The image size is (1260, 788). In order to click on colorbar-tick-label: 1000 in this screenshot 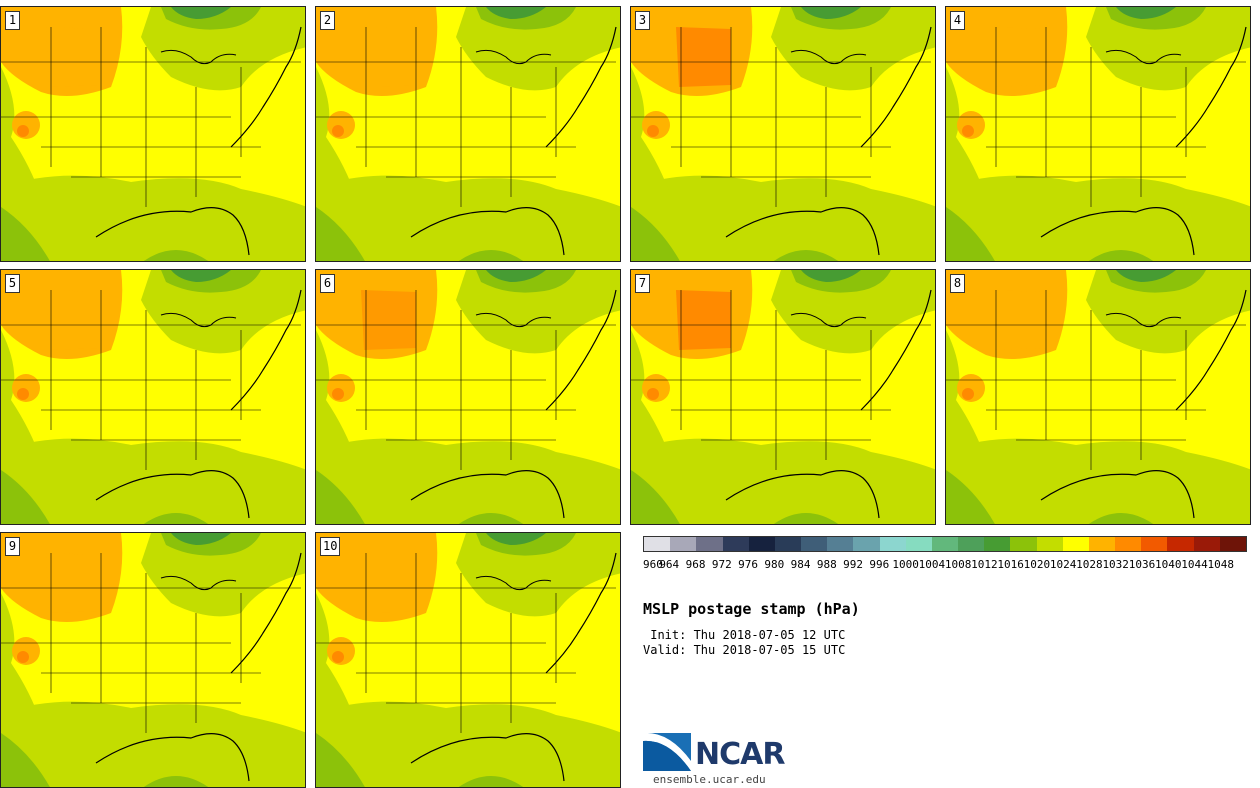, I will do `click(905, 564)`.